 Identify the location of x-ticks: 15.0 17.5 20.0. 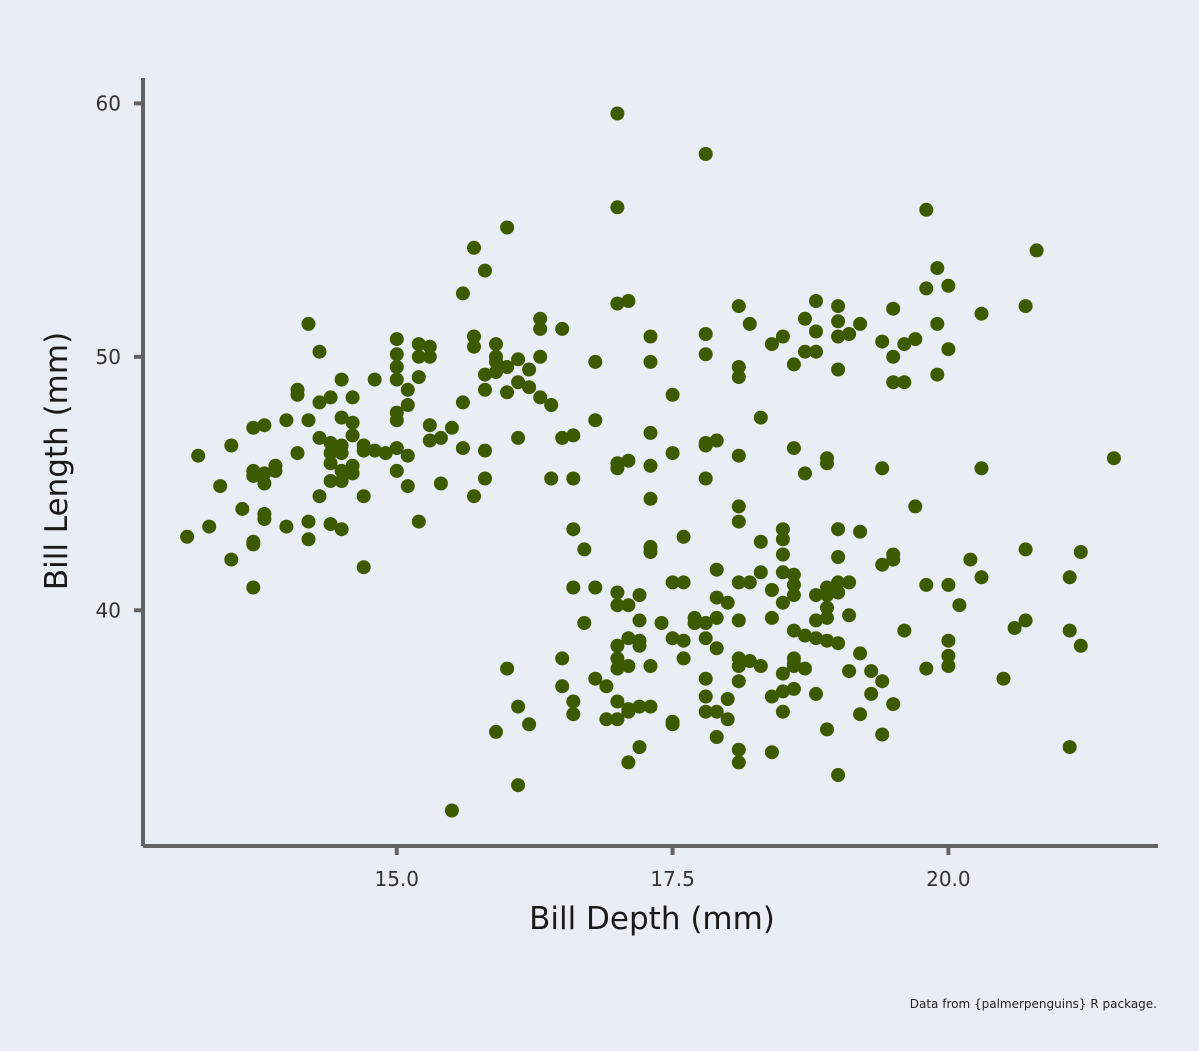
(672, 868).